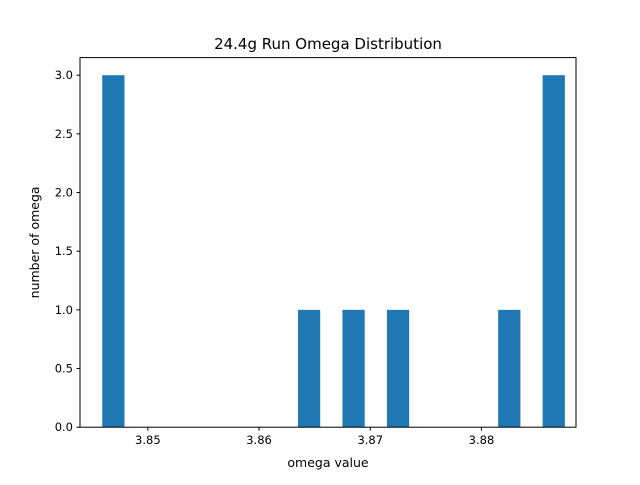  What do you see at coordinates (64, 193) in the screenshot?
I see `y-tick-label: 2.0` at bounding box center [64, 193].